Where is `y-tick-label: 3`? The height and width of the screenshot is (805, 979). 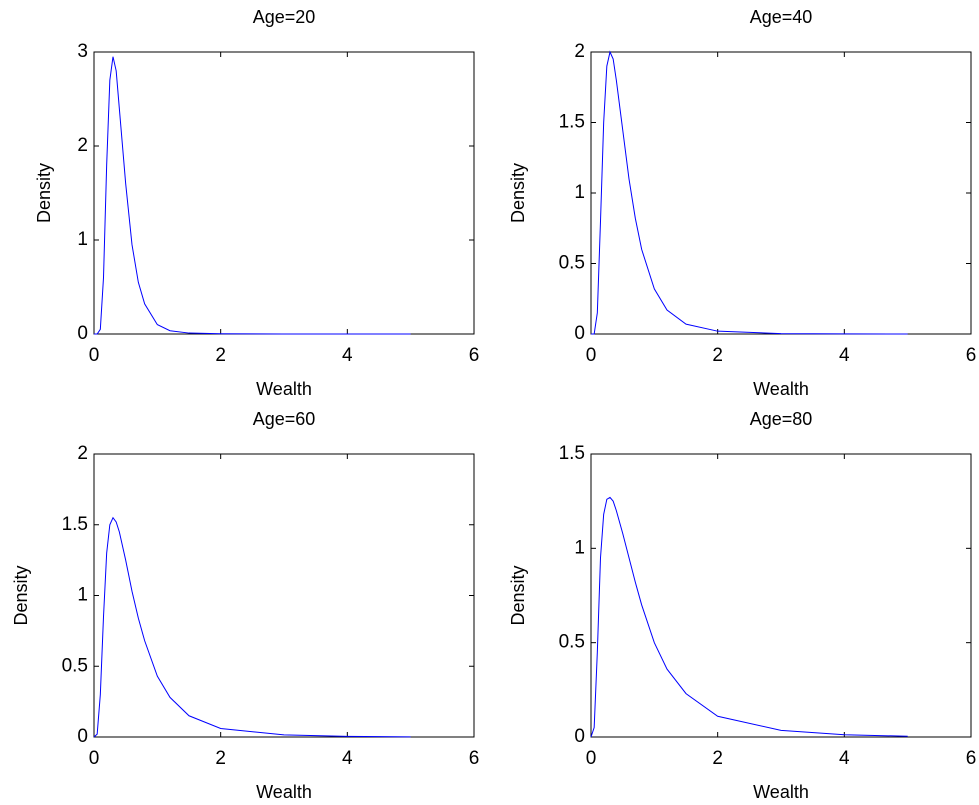
y-tick-label: 3 is located at coordinates (82, 51).